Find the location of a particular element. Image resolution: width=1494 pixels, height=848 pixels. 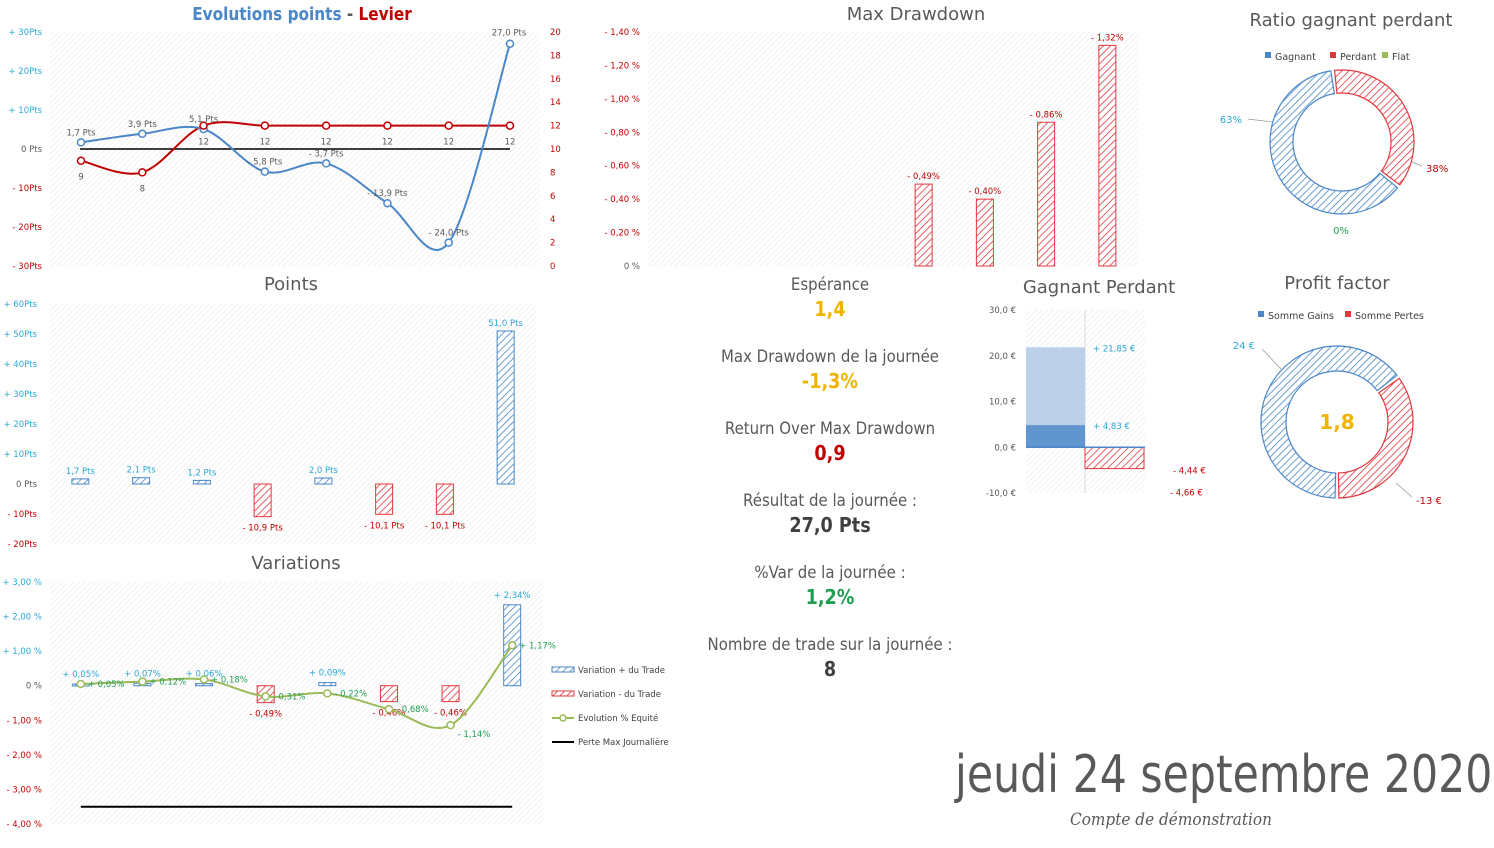

evolution-y-right-tick: 2 is located at coordinates (552, 244).